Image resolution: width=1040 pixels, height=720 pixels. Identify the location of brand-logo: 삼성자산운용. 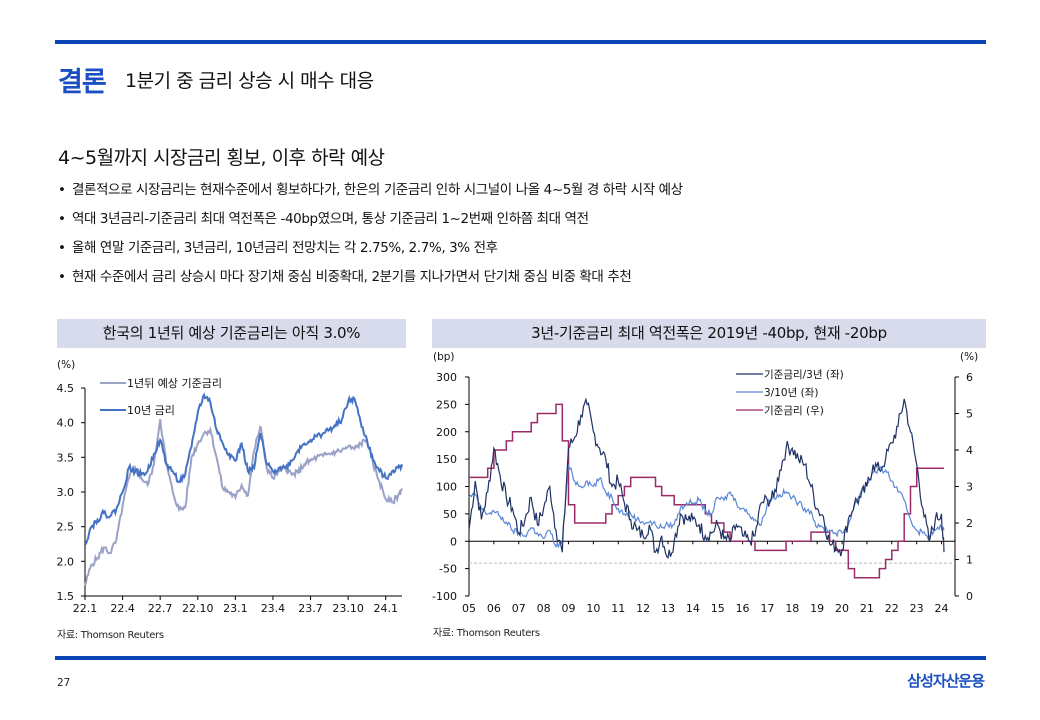
(946, 681).